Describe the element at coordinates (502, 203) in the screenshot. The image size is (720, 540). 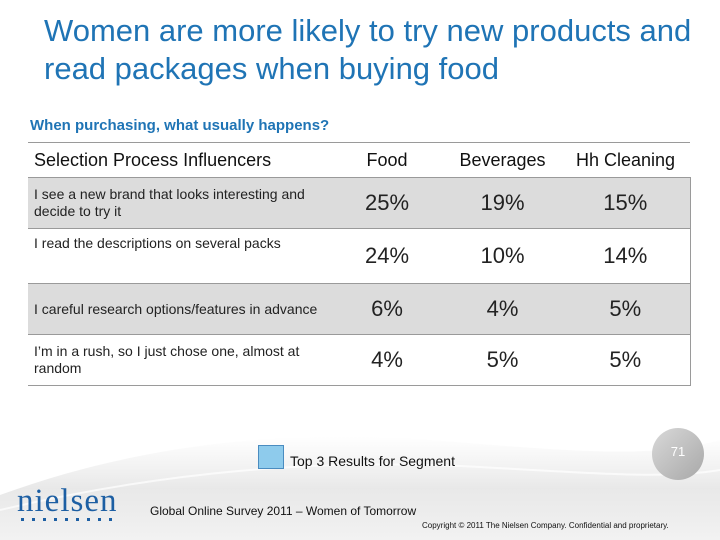
I see `cell-beverages: 19%` at that location.